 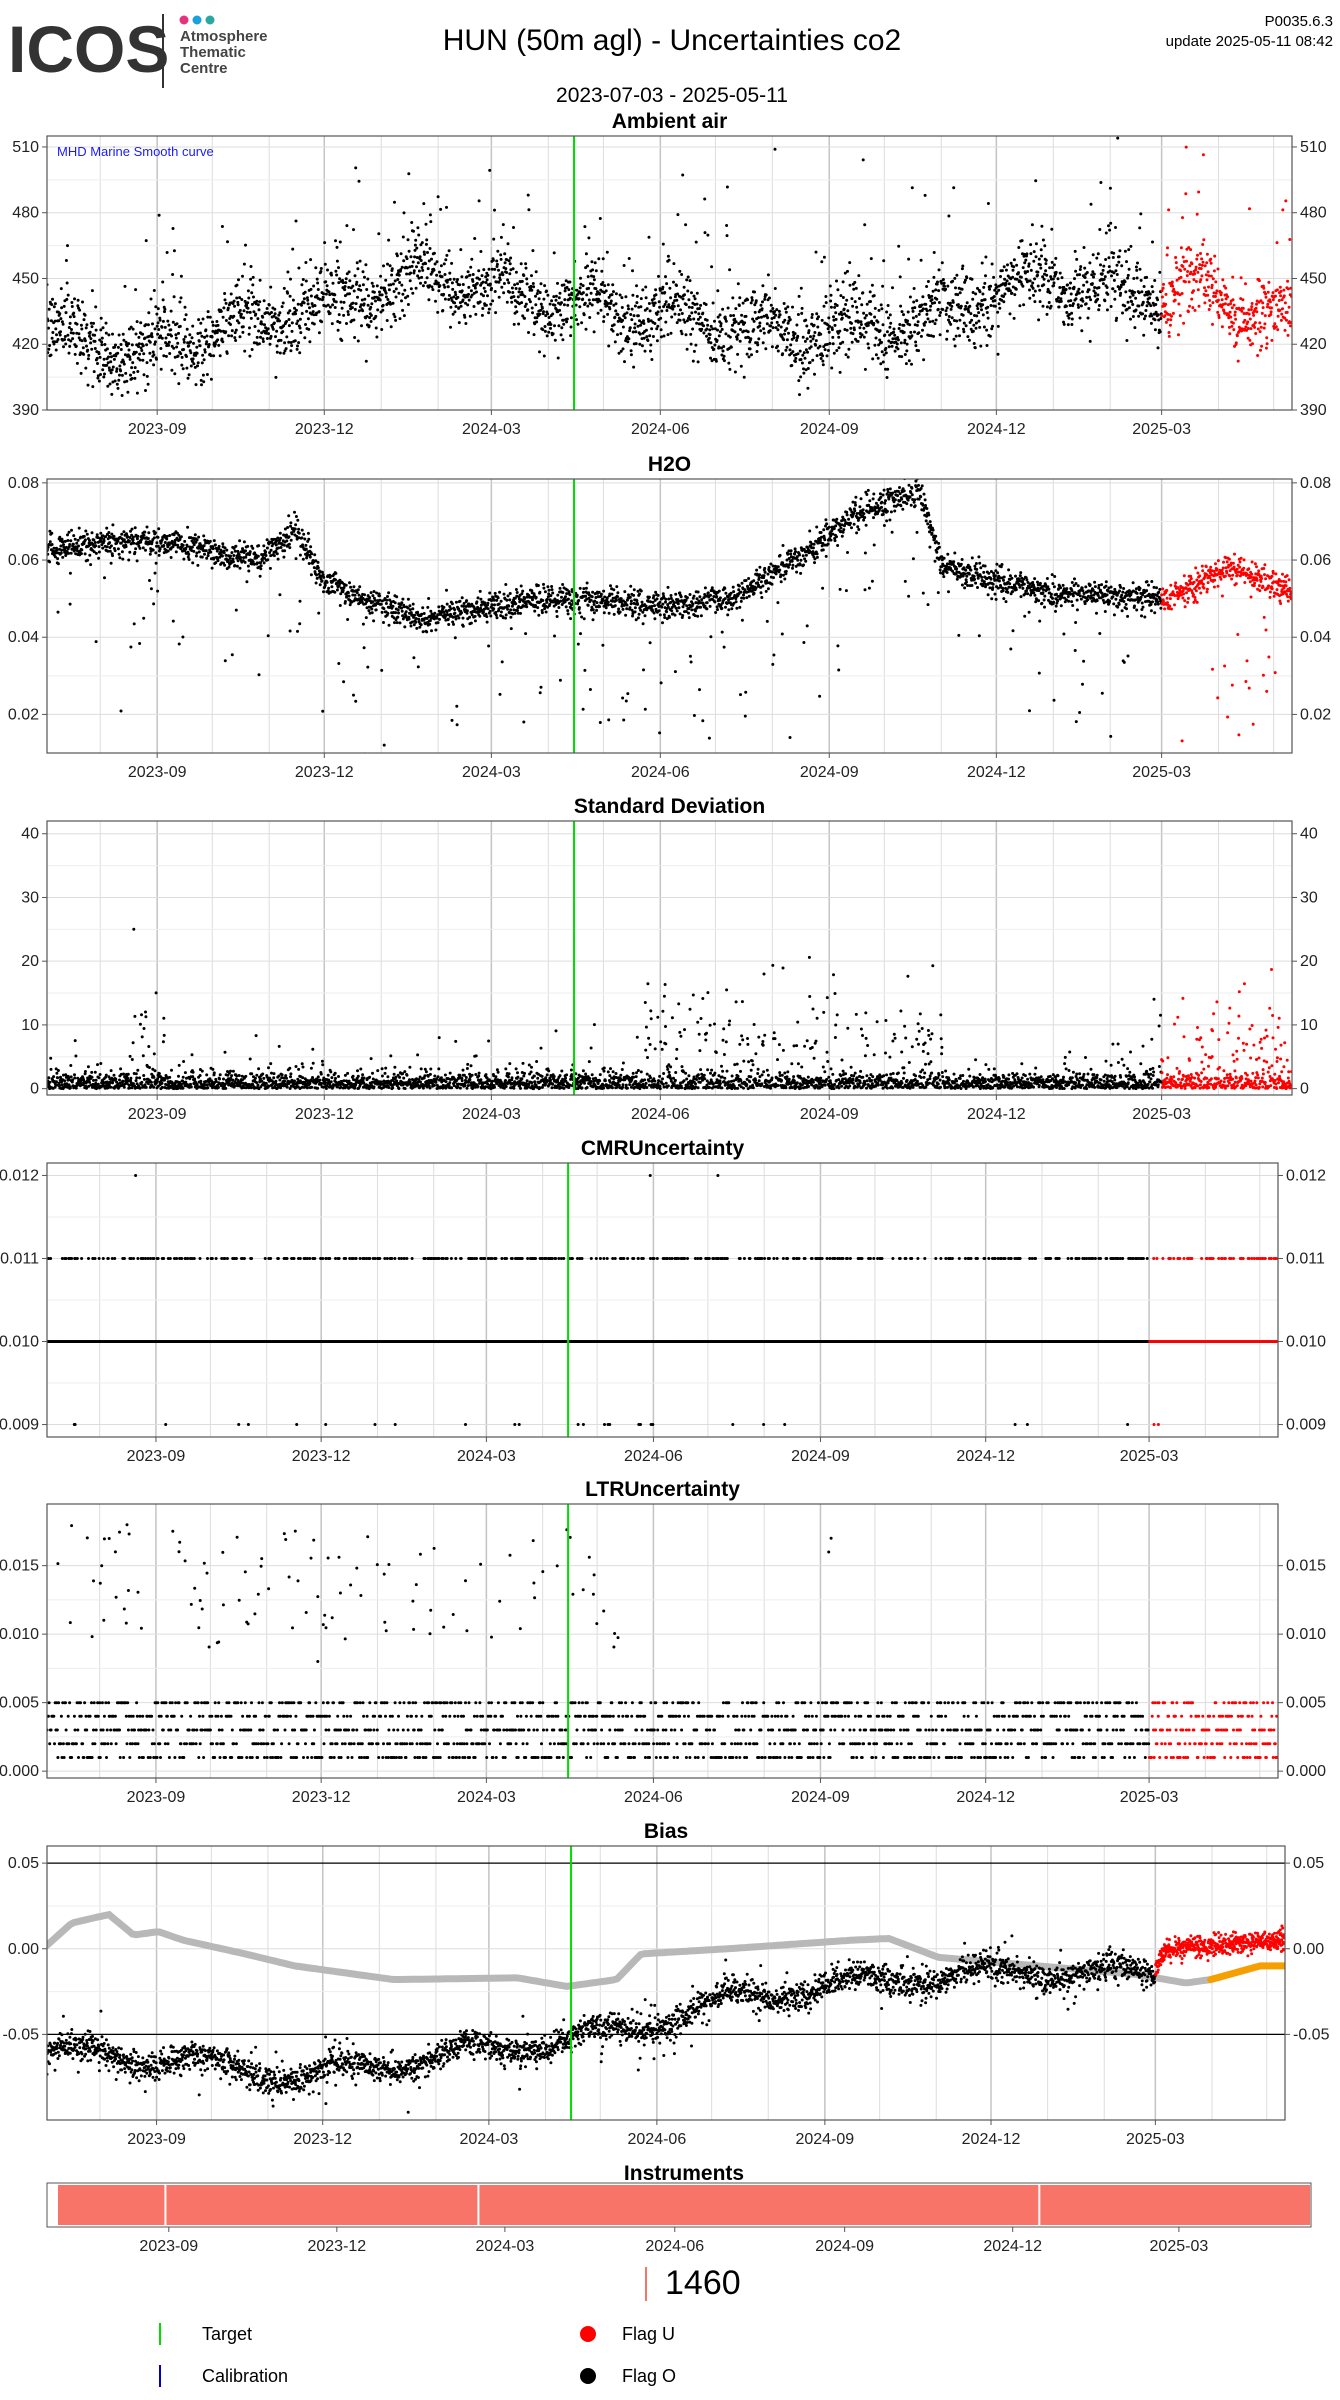 I want to click on y-tick-label: 450, so click(x=25, y=278).